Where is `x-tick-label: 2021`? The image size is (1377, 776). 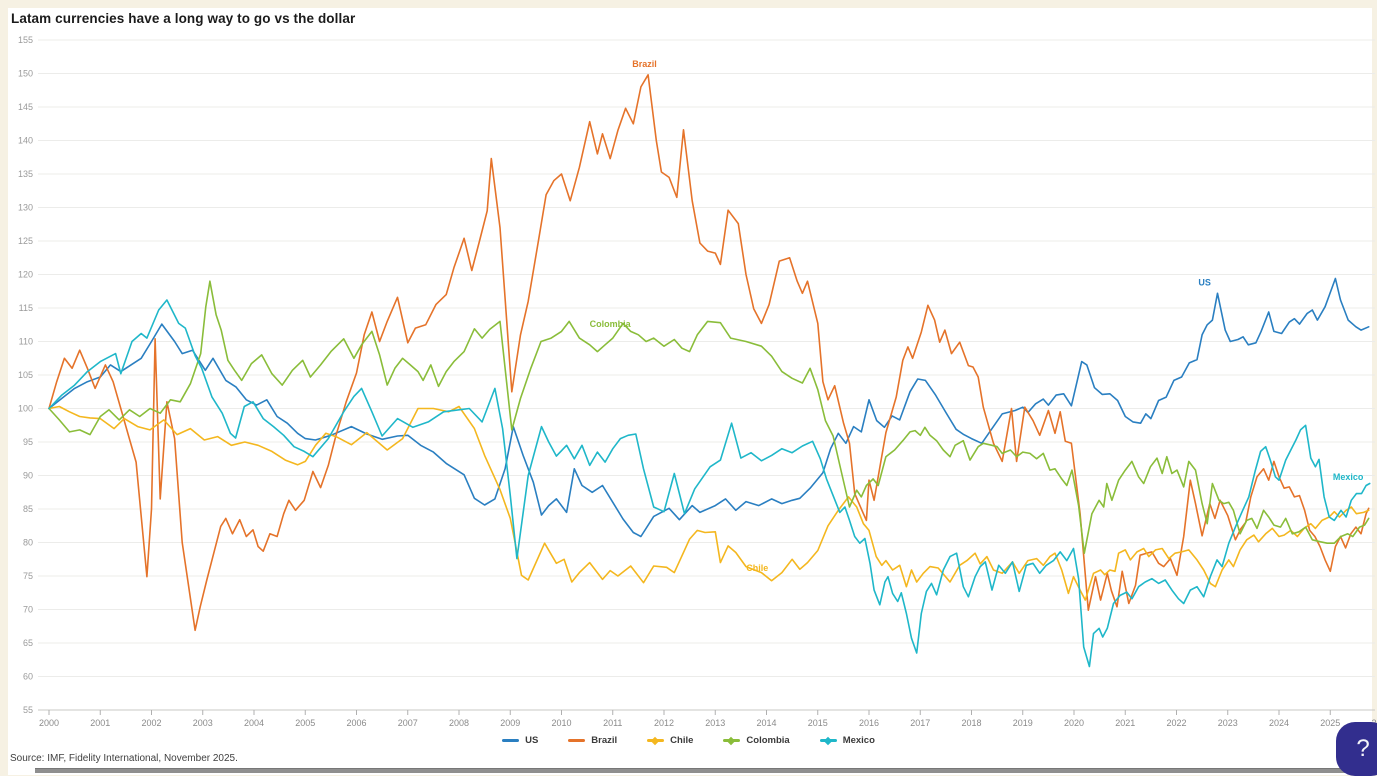 x-tick-label: 2021 is located at coordinates (1125, 723).